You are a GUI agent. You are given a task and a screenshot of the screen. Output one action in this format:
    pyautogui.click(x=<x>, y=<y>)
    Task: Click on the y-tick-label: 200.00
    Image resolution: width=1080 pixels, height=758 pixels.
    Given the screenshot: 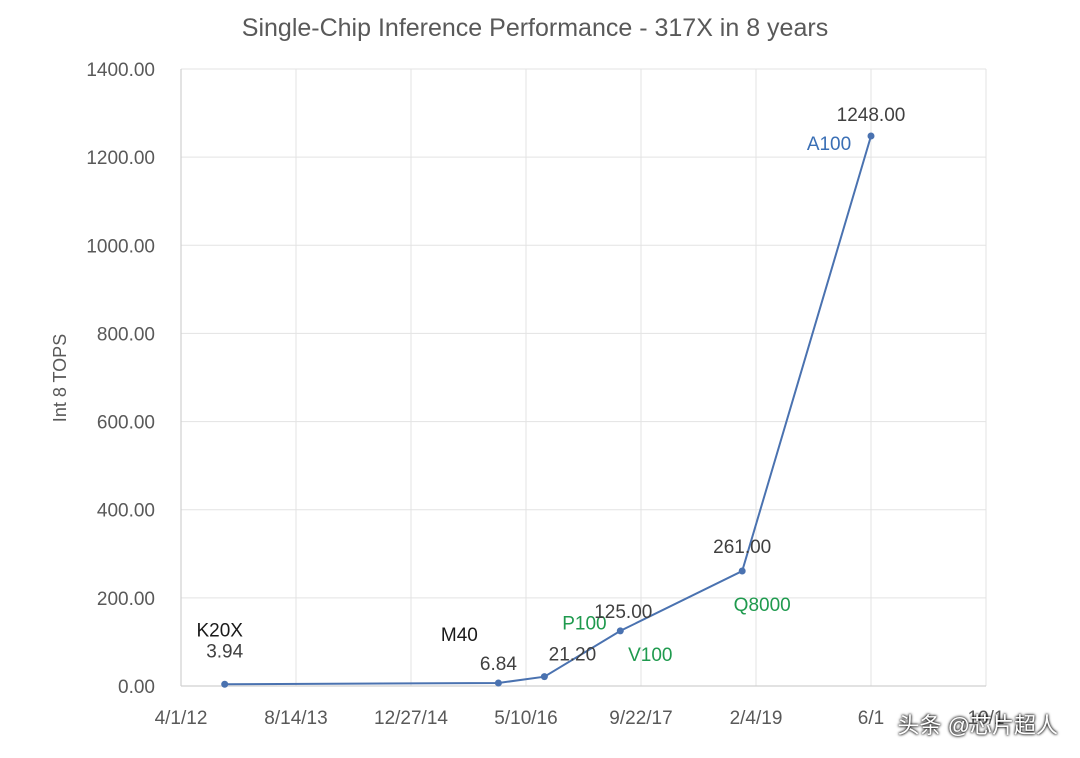 What is the action you would take?
    pyautogui.click(x=126, y=599)
    